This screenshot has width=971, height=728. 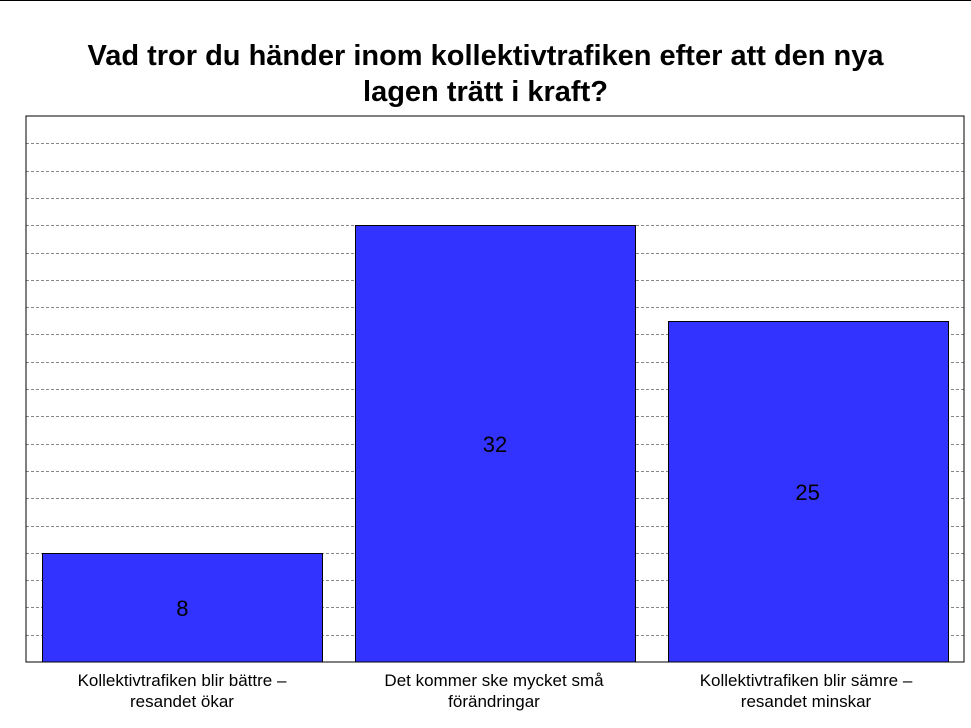 I want to click on data-label-3: 25, so click(x=807, y=492).